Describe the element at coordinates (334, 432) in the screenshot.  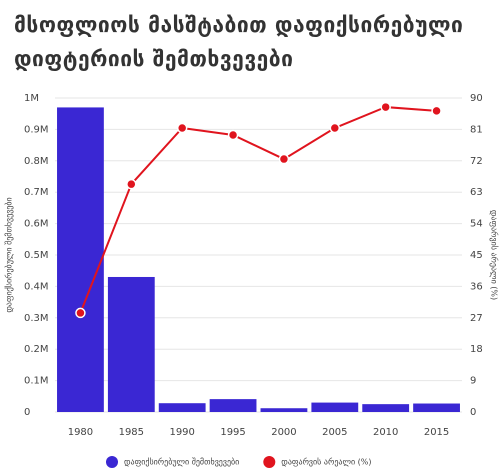
I see `x-tick-label: 2005` at that location.